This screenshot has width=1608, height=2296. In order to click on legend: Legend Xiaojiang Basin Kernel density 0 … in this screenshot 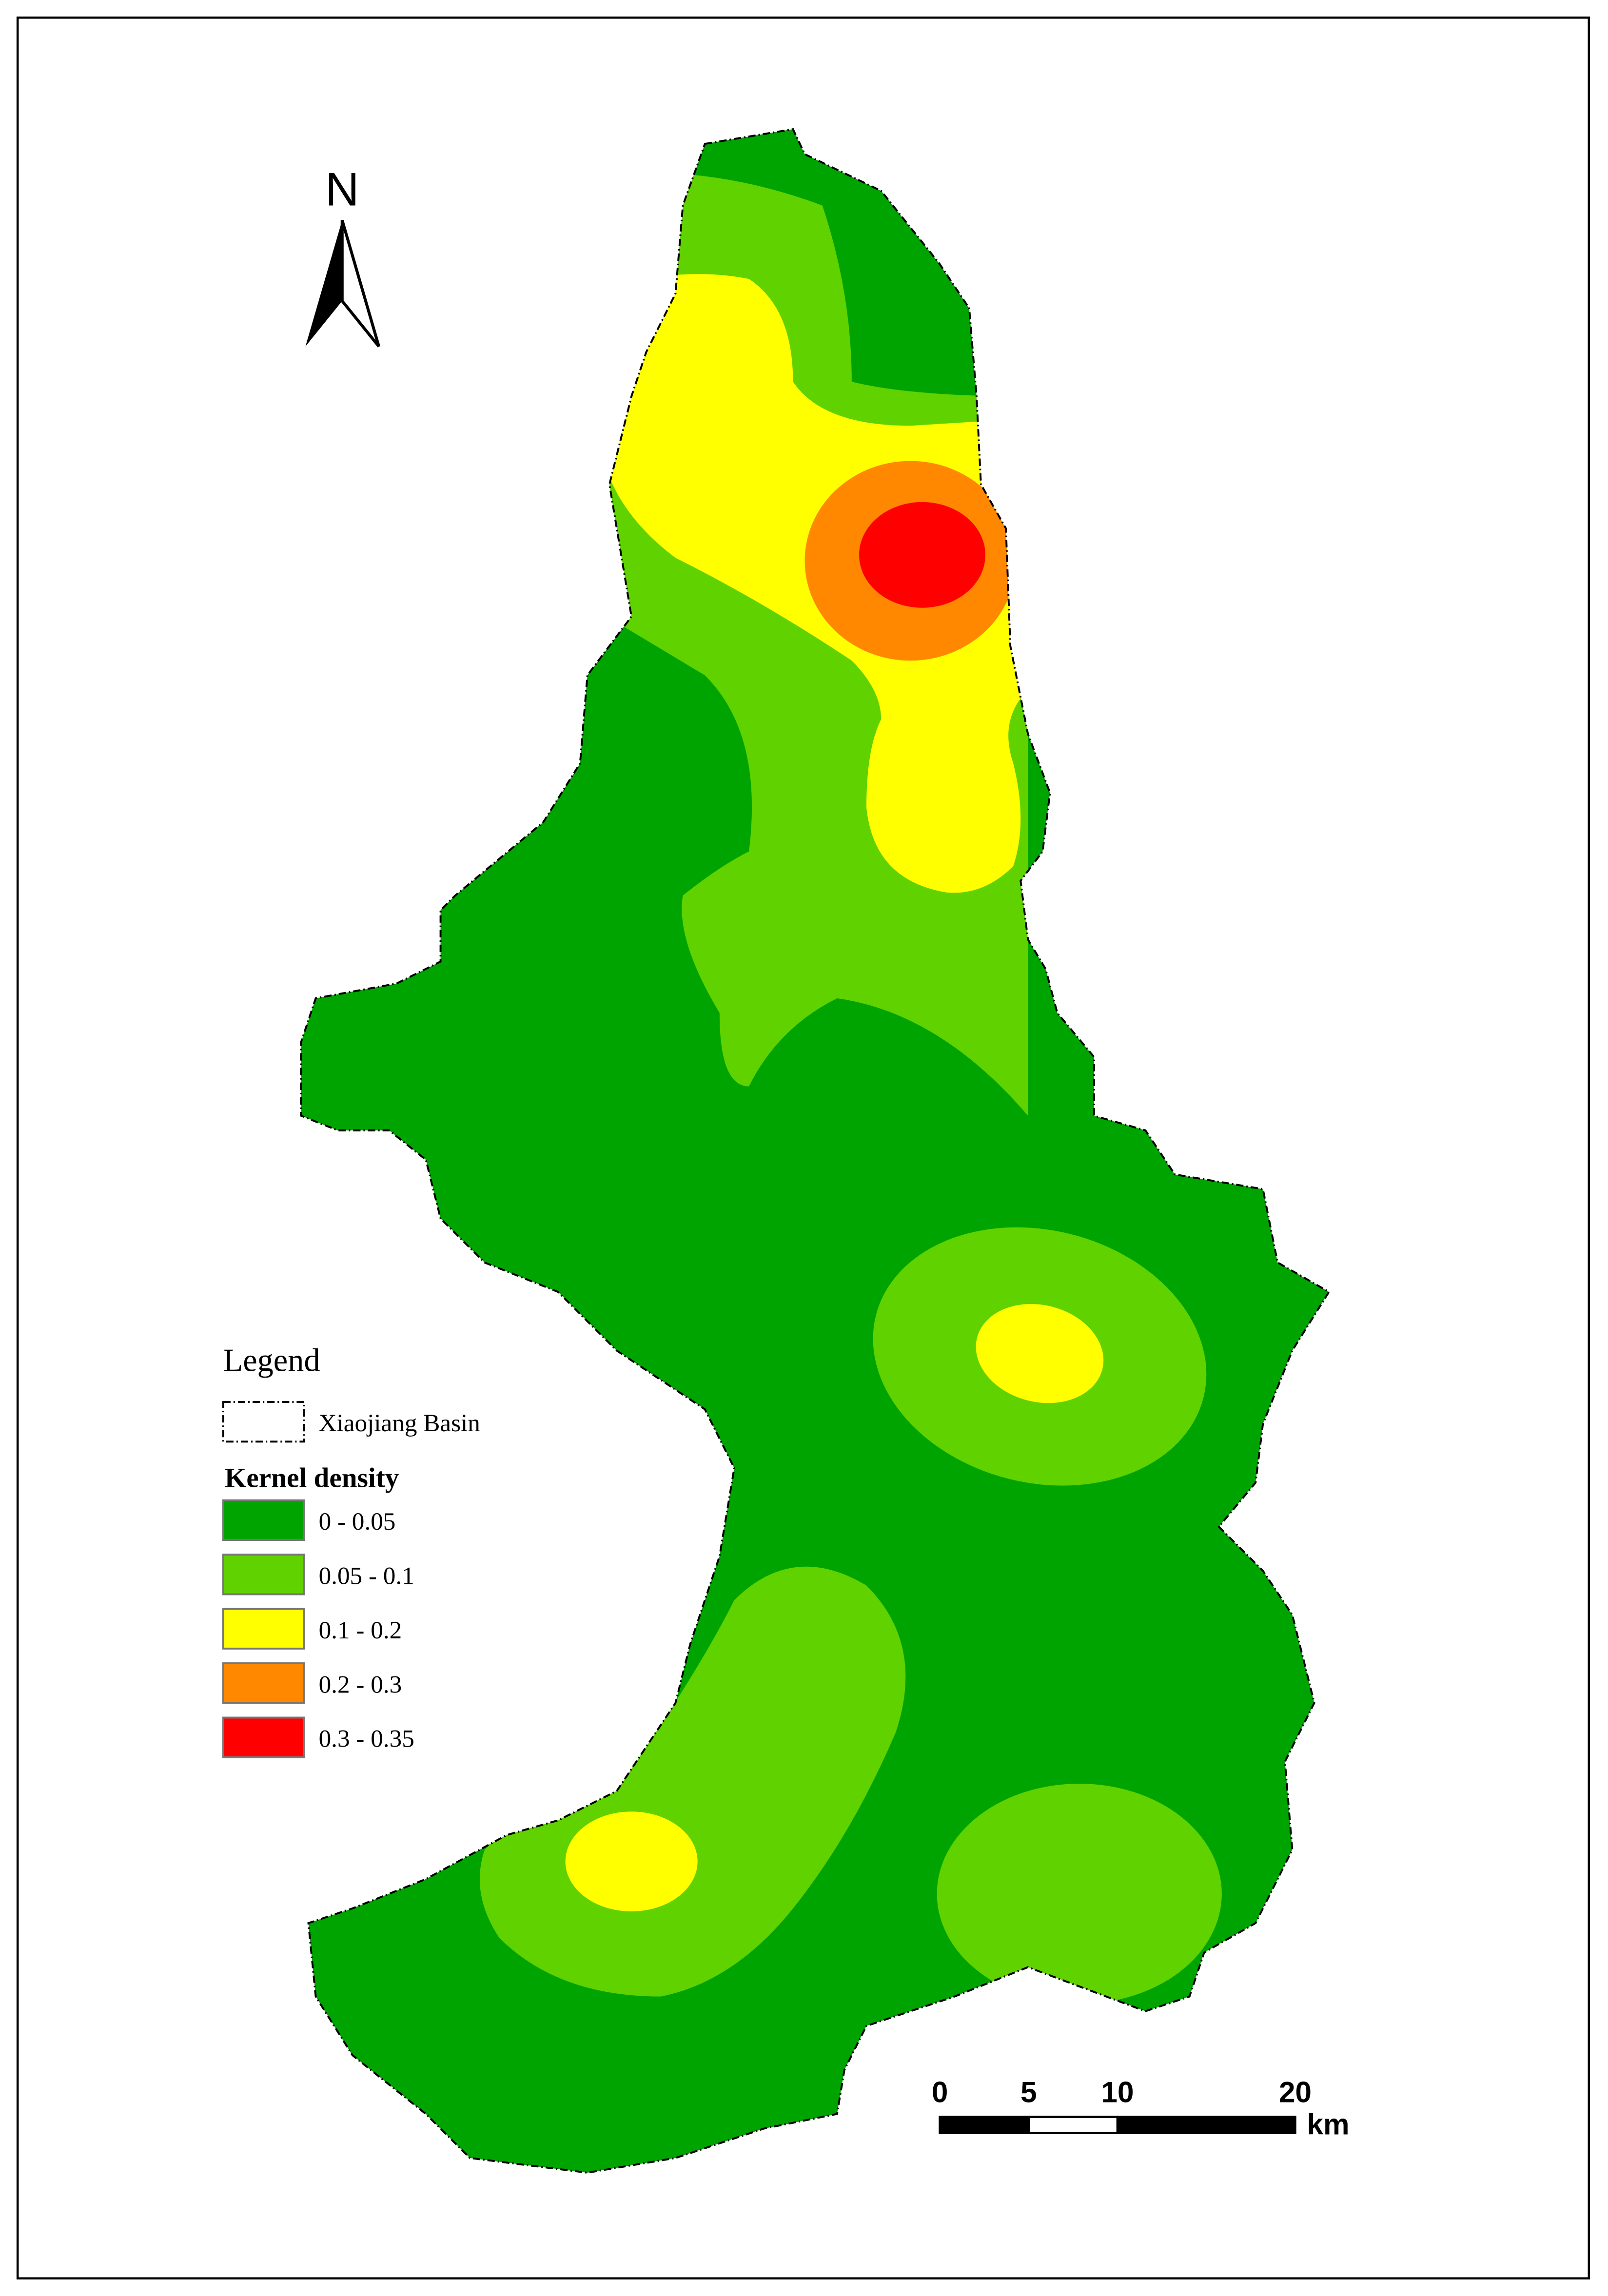, I will do `click(351, 1550)`.